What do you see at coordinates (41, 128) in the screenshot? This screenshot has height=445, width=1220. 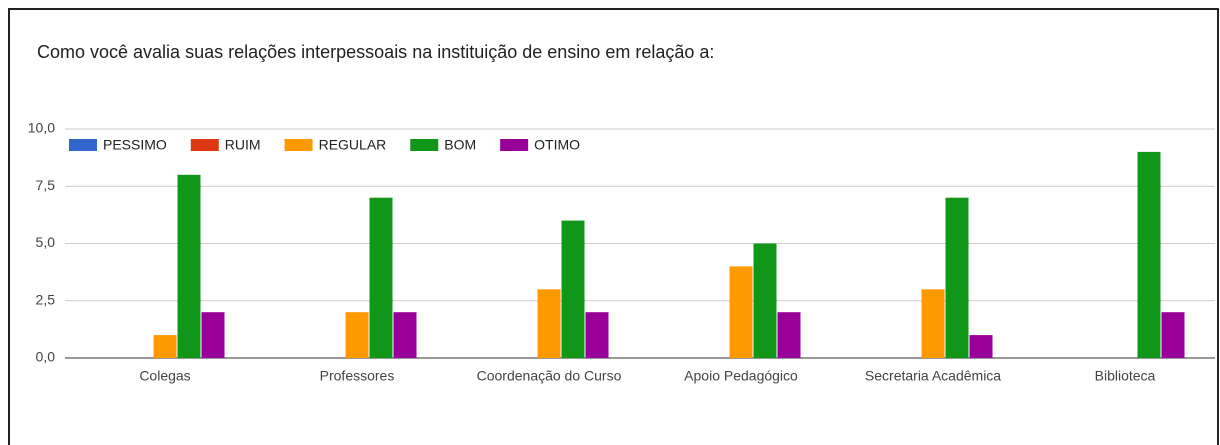 I see `y-tick-label: 10,0` at bounding box center [41, 128].